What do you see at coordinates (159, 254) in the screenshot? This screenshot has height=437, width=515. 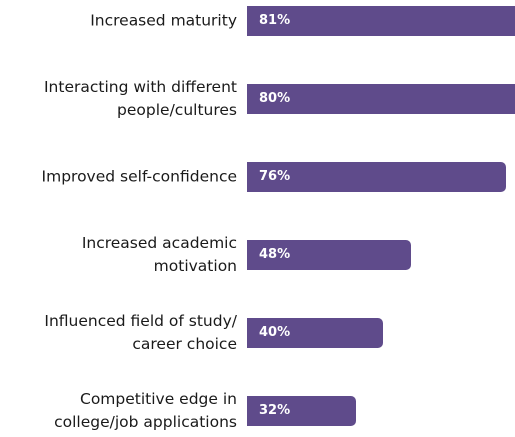 I see `category-label: Increased academic motivation` at bounding box center [159, 254].